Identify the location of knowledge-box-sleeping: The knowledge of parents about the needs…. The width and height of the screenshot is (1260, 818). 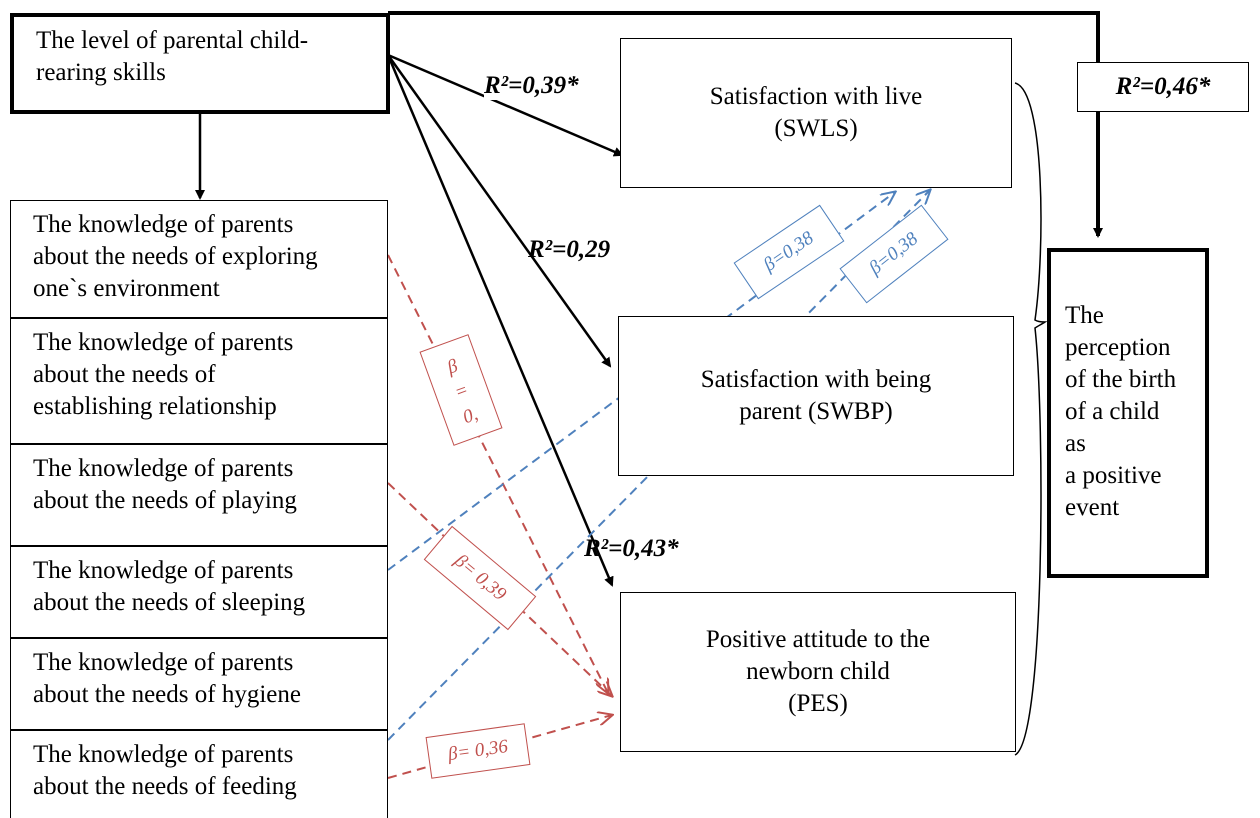
(199, 592).